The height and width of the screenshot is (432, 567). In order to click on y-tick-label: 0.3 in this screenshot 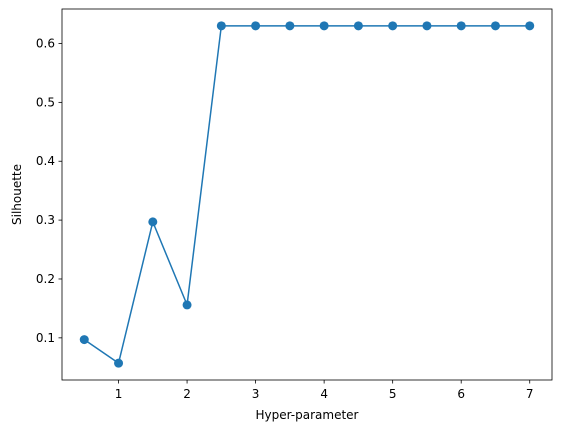, I will do `click(45, 220)`.